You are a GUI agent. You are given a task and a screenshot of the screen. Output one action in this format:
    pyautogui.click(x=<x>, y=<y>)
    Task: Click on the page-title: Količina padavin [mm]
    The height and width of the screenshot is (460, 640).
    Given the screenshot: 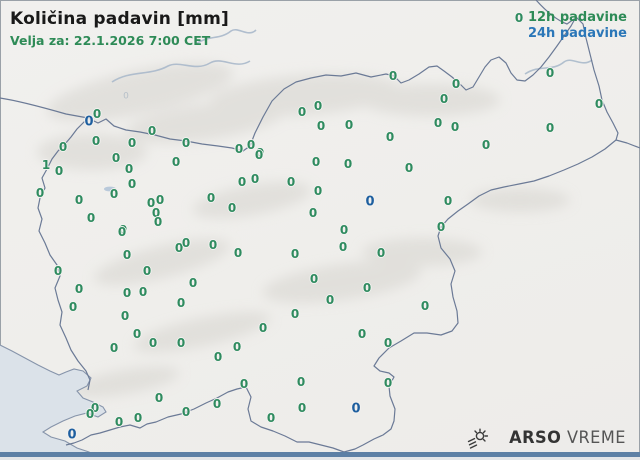 What is the action you would take?
    pyautogui.click(x=119, y=19)
    